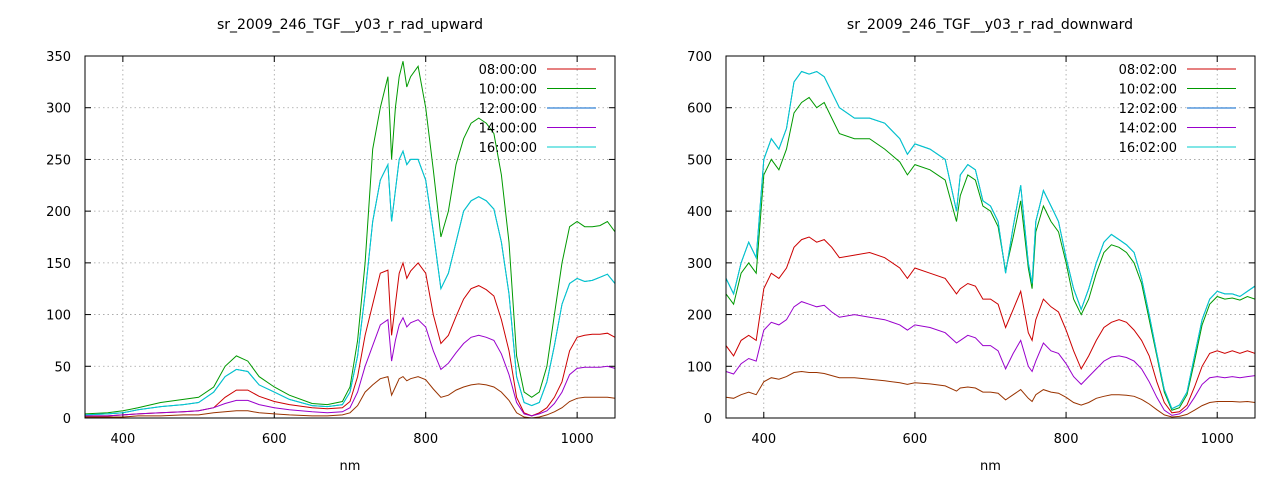  What do you see at coordinates (508, 90) in the screenshot?
I see `legend-label: 10:00:00` at bounding box center [508, 90].